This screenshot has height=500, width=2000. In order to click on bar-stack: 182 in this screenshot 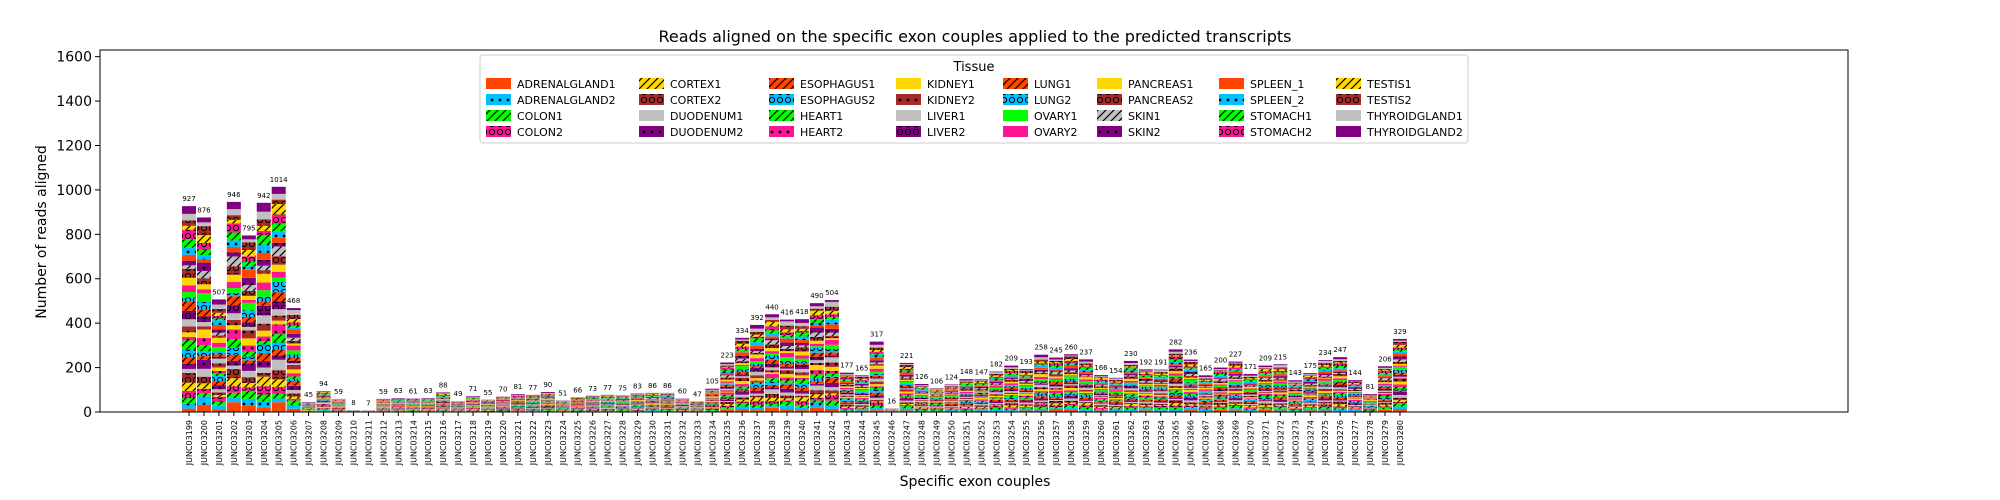, I will do `click(996, 386)`.